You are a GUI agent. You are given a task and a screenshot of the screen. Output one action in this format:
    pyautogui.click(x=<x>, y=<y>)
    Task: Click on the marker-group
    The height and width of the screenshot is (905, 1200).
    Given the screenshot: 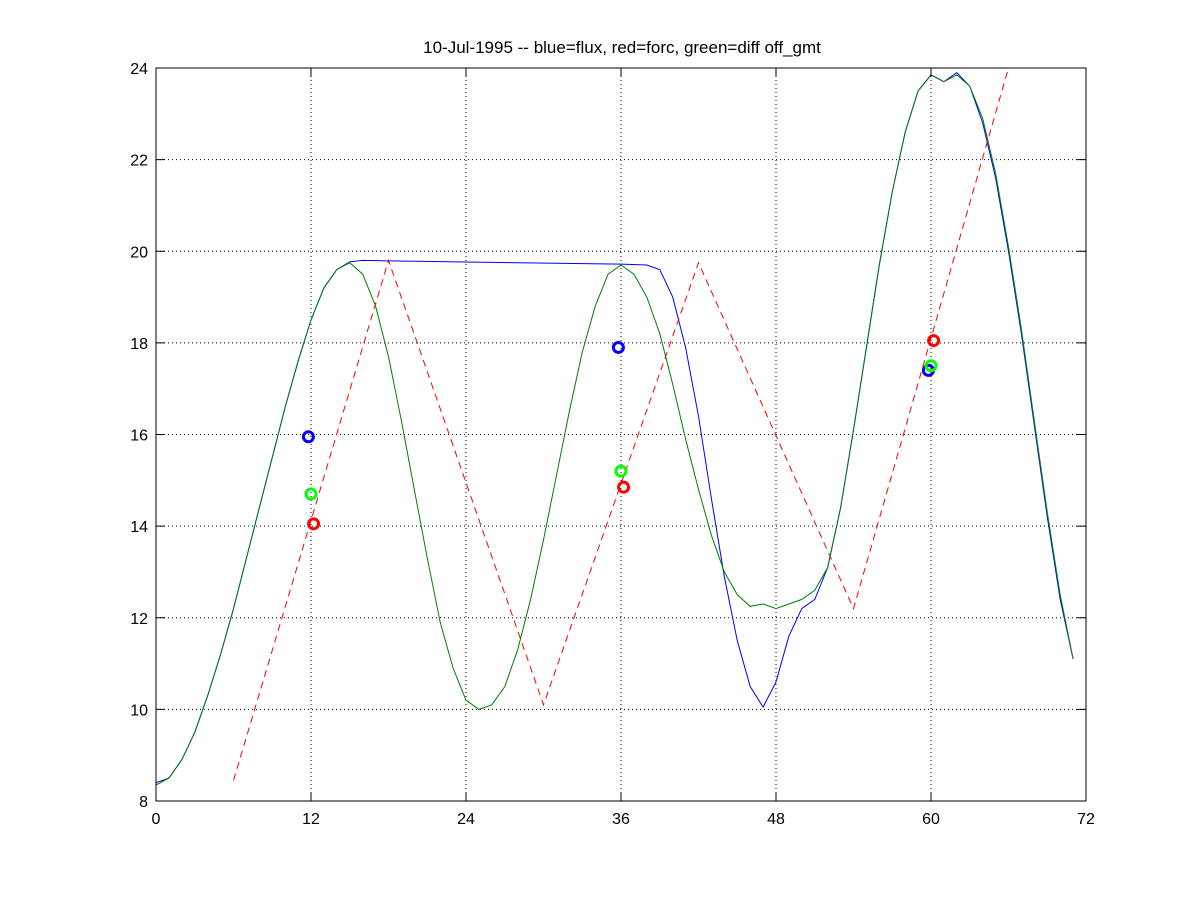 What is the action you would take?
    pyautogui.click(x=621, y=432)
    